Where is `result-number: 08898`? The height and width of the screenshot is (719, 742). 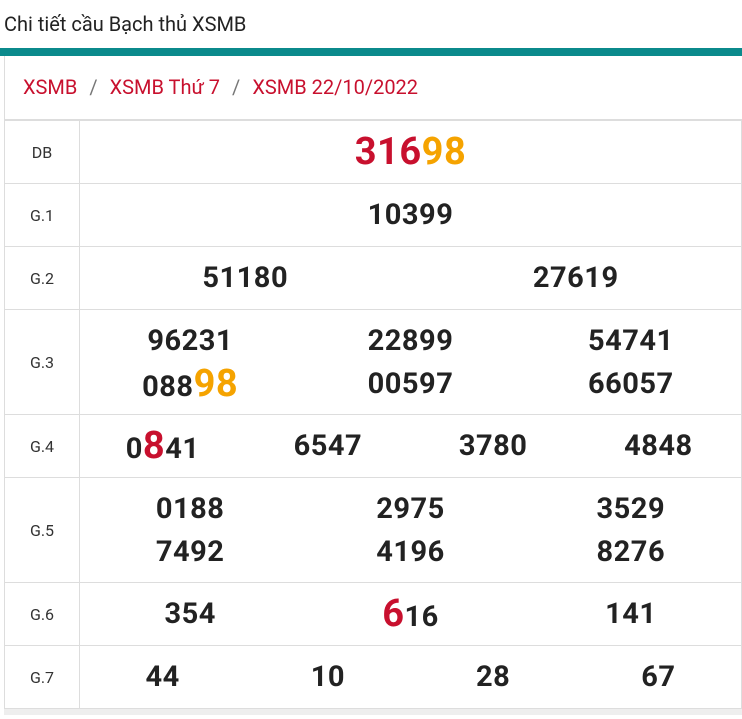 result-number: 08898 is located at coordinates (190, 384).